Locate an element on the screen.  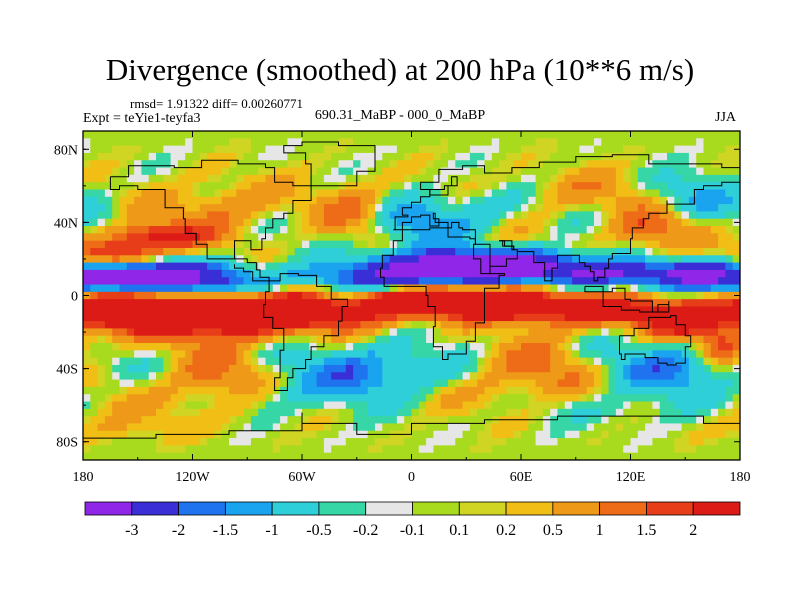
colorbar-label: -2 is located at coordinates (178, 530).